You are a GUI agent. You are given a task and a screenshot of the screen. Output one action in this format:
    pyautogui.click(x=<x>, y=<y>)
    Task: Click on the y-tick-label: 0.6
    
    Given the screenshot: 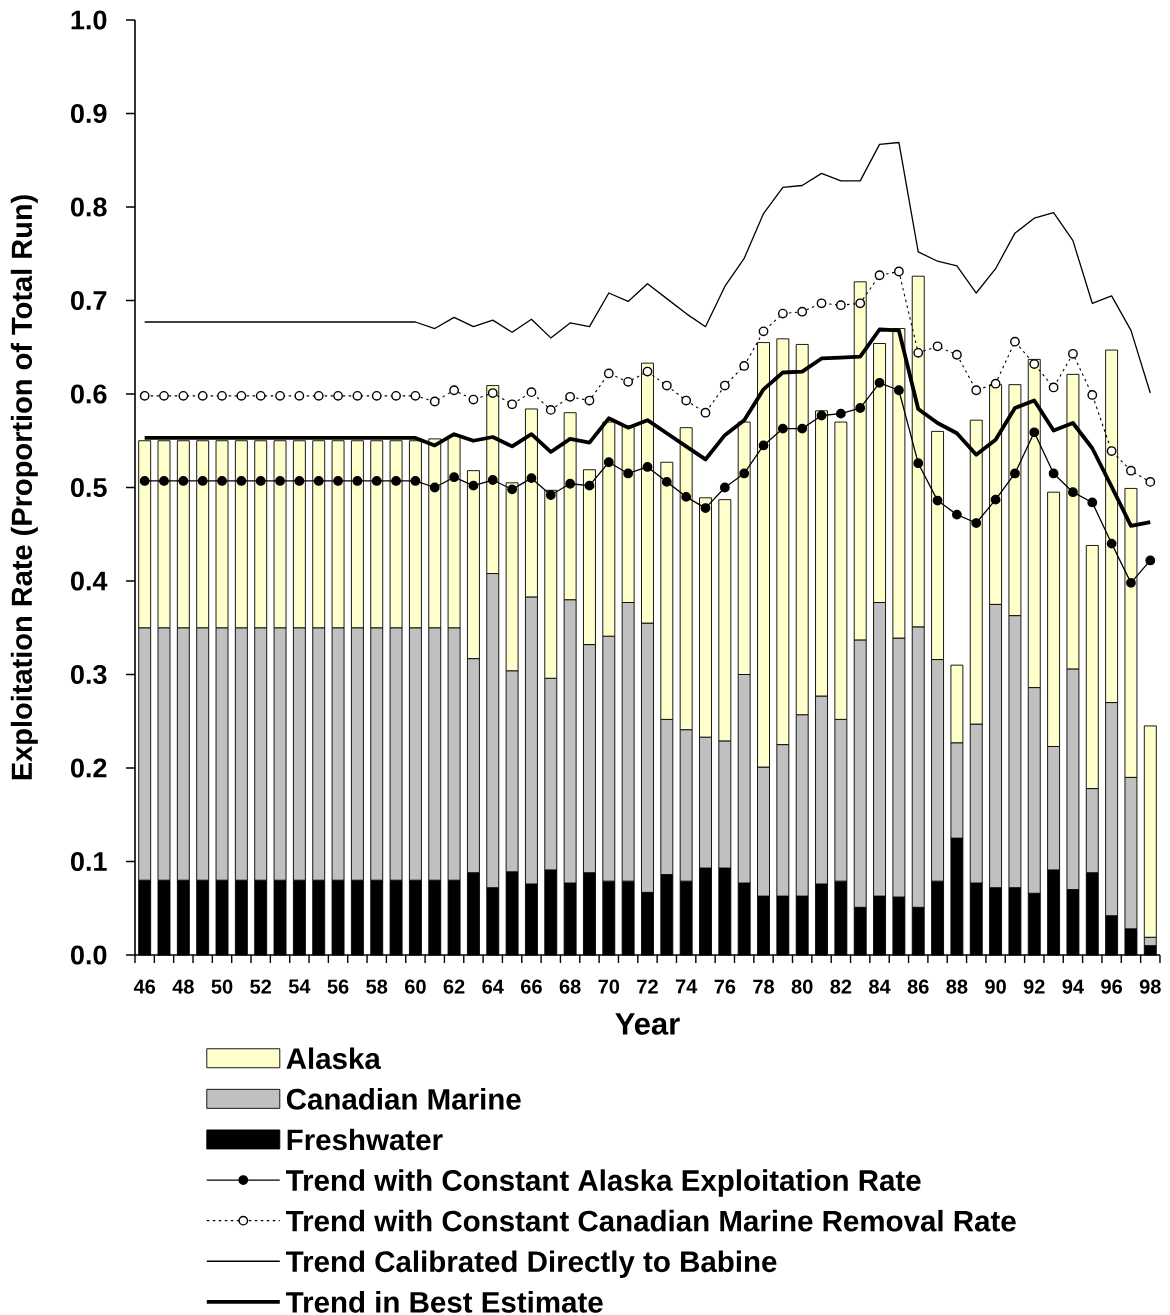 What is the action you would take?
    pyautogui.click(x=89, y=394)
    